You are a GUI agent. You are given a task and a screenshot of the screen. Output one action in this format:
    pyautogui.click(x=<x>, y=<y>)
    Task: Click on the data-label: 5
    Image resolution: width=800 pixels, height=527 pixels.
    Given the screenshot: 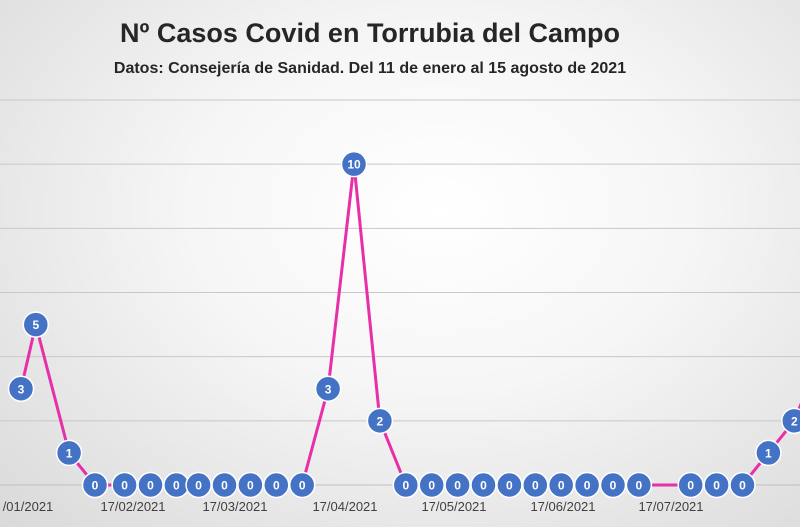 What is the action you would take?
    pyautogui.click(x=35, y=325)
    